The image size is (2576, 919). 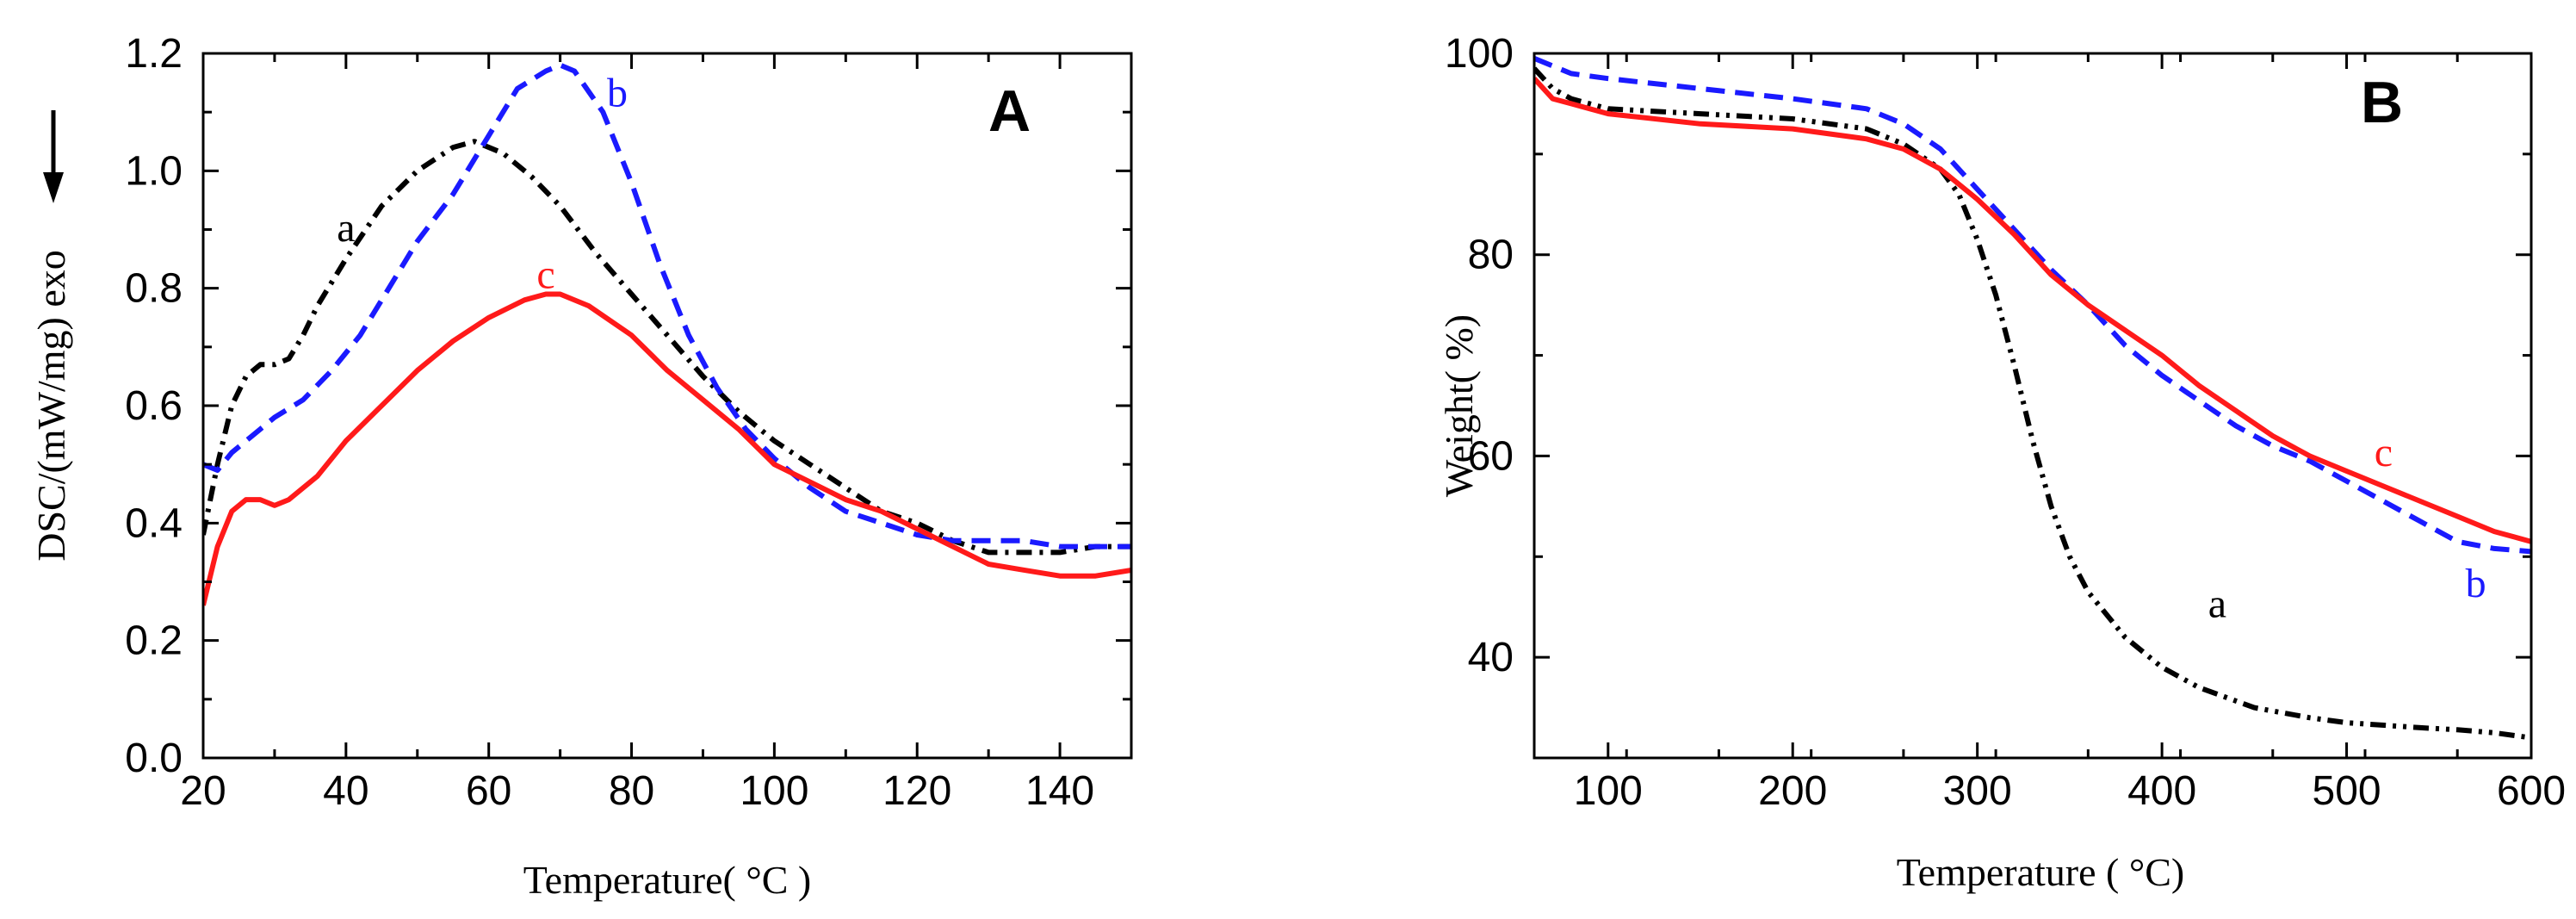 I want to click on y-tick-label: 60, so click(x=1491, y=456).